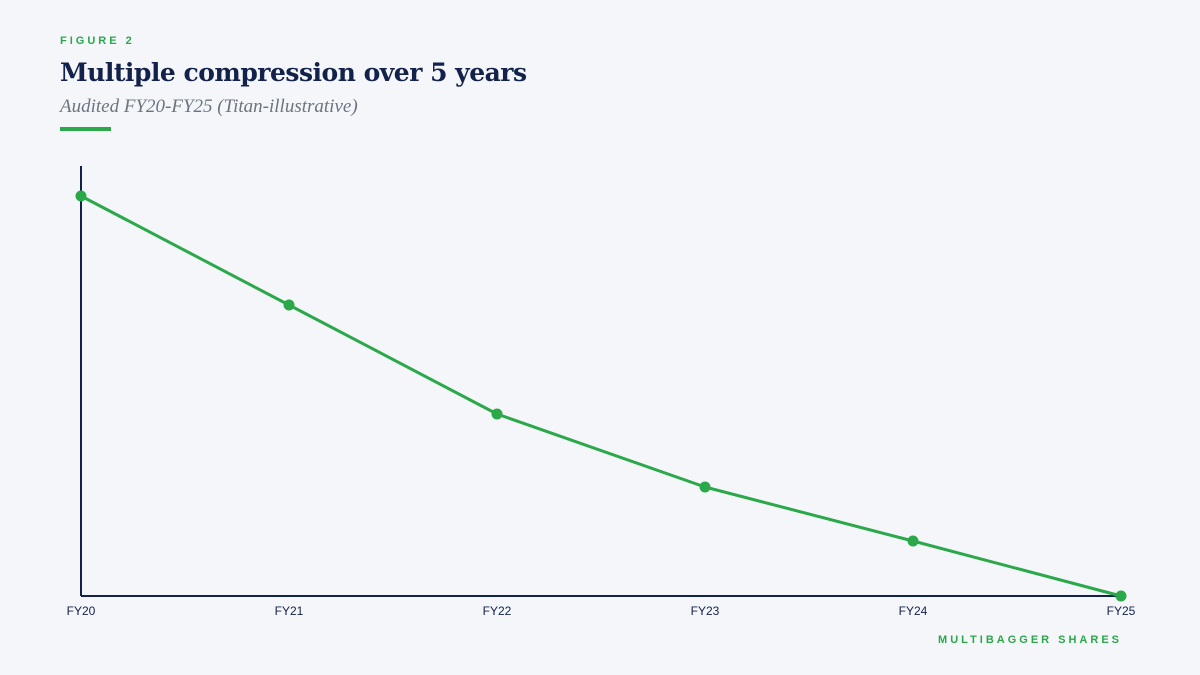  What do you see at coordinates (705, 611) in the screenshot?
I see `x-tick-label: FY23` at bounding box center [705, 611].